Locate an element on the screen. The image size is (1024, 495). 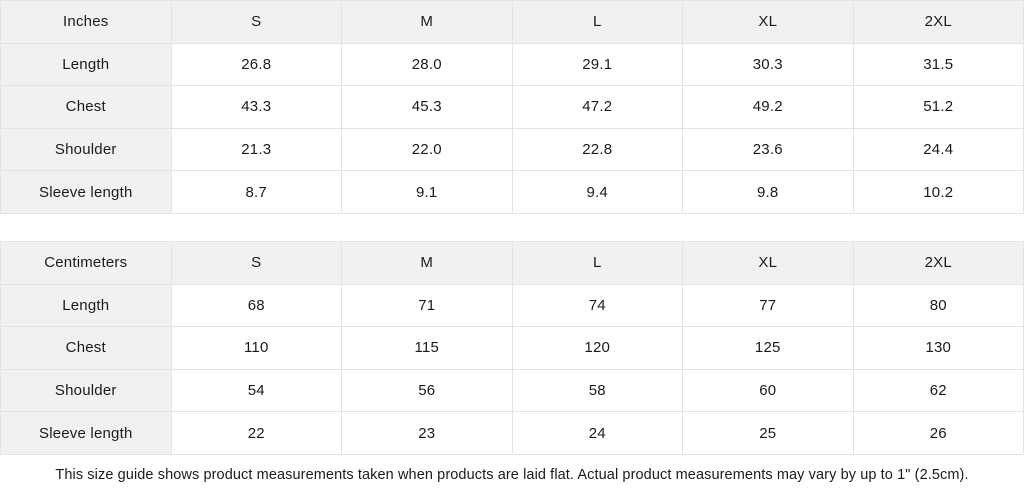
measurement-value: 68 is located at coordinates (256, 305).